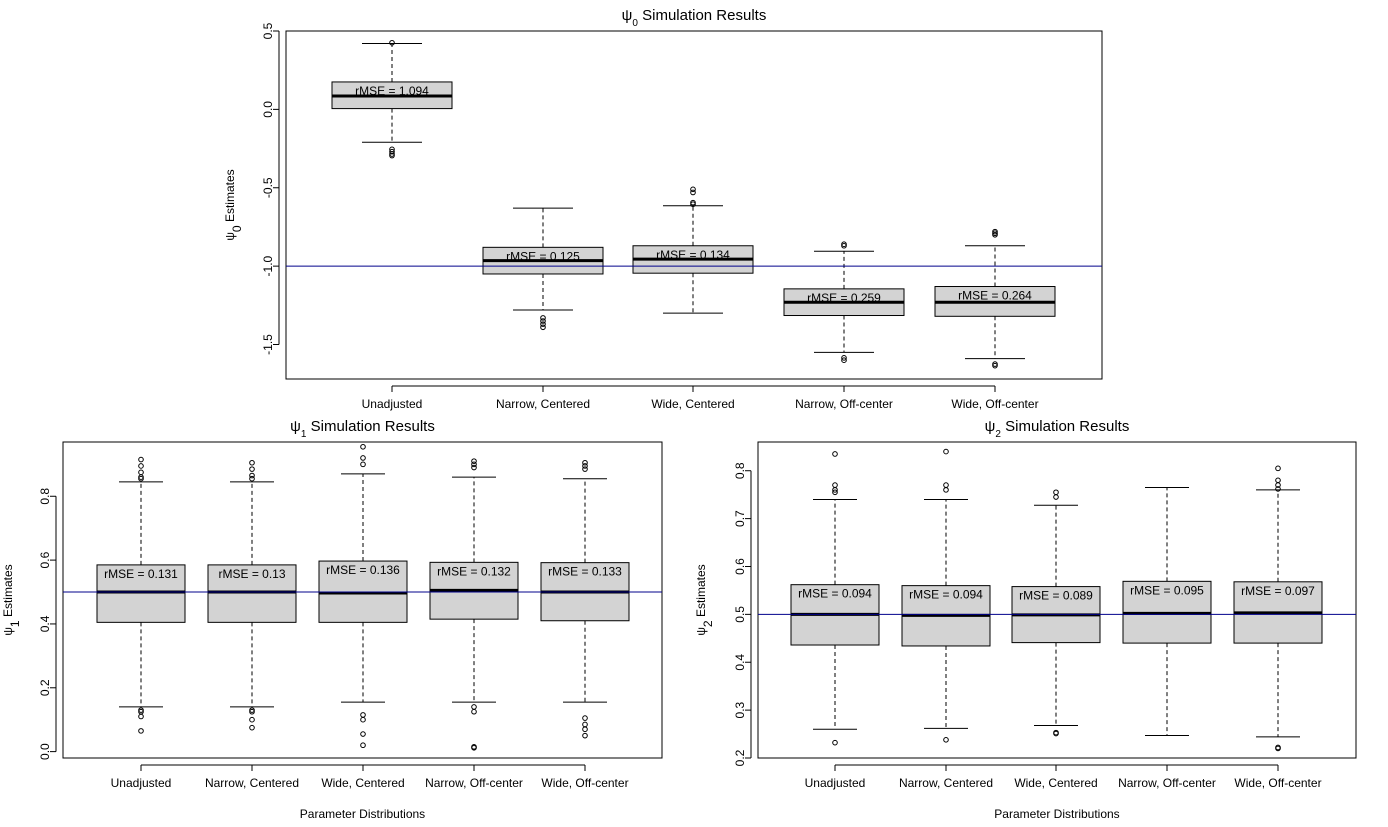  What do you see at coordinates (141, 574) in the screenshot?
I see `rmse-label: rMSE = 0.131` at bounding box center [141, 574].